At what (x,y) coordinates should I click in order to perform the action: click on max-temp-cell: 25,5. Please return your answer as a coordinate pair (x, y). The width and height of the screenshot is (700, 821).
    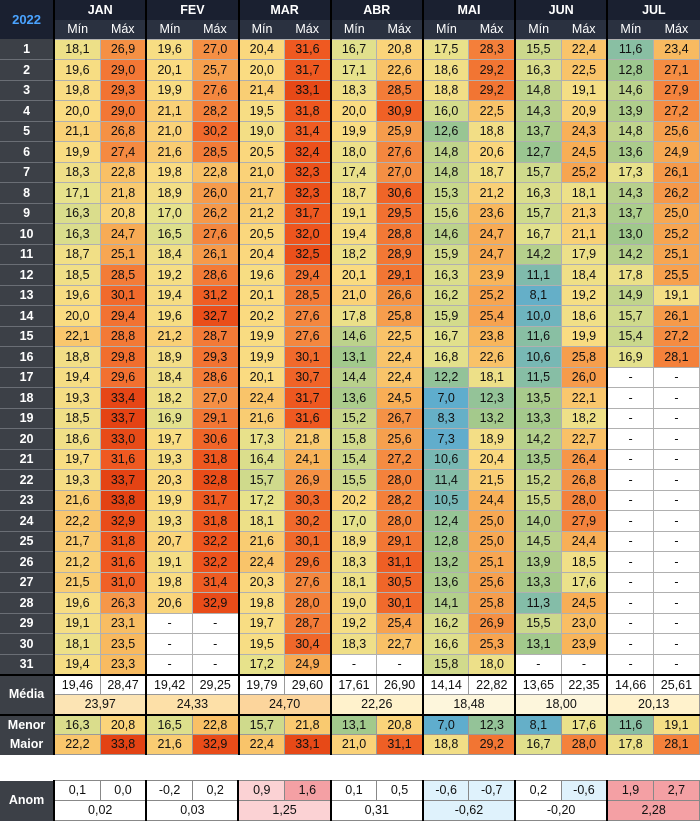
    Looking at the image, I should click on (676, 275).